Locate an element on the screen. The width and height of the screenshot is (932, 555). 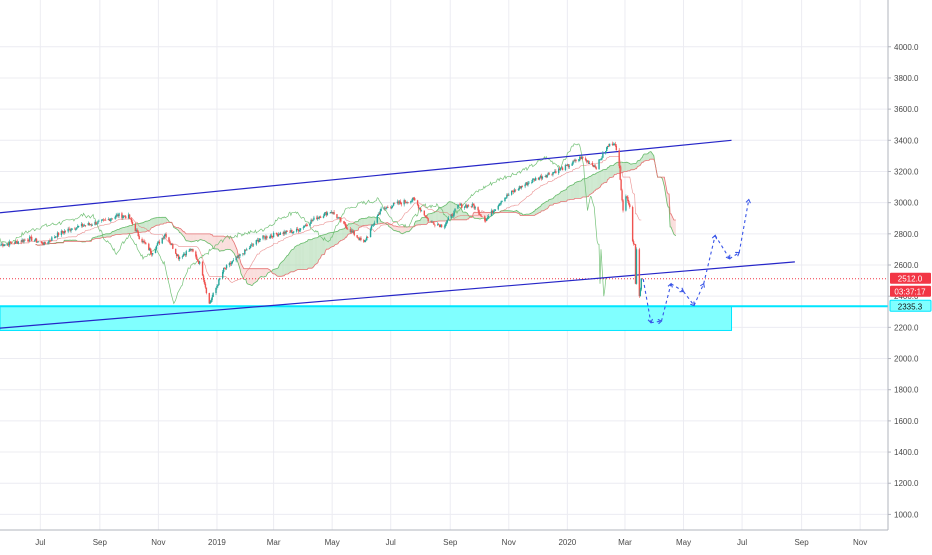
support-price-label: 2335.3 is located at coordinates (910, 306).